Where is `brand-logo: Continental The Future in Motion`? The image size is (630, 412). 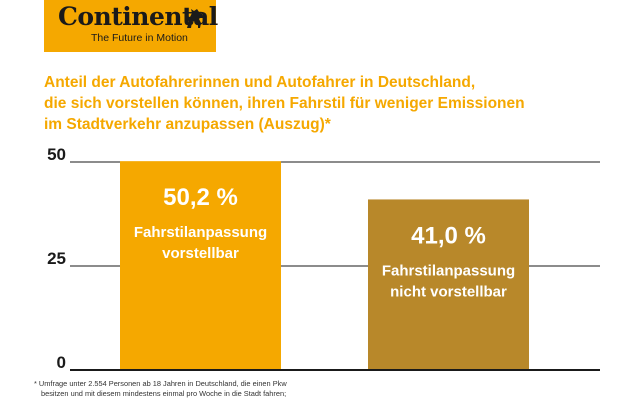 brand-logo: Continental The Future in Motion is located at coordinates (131, 26).